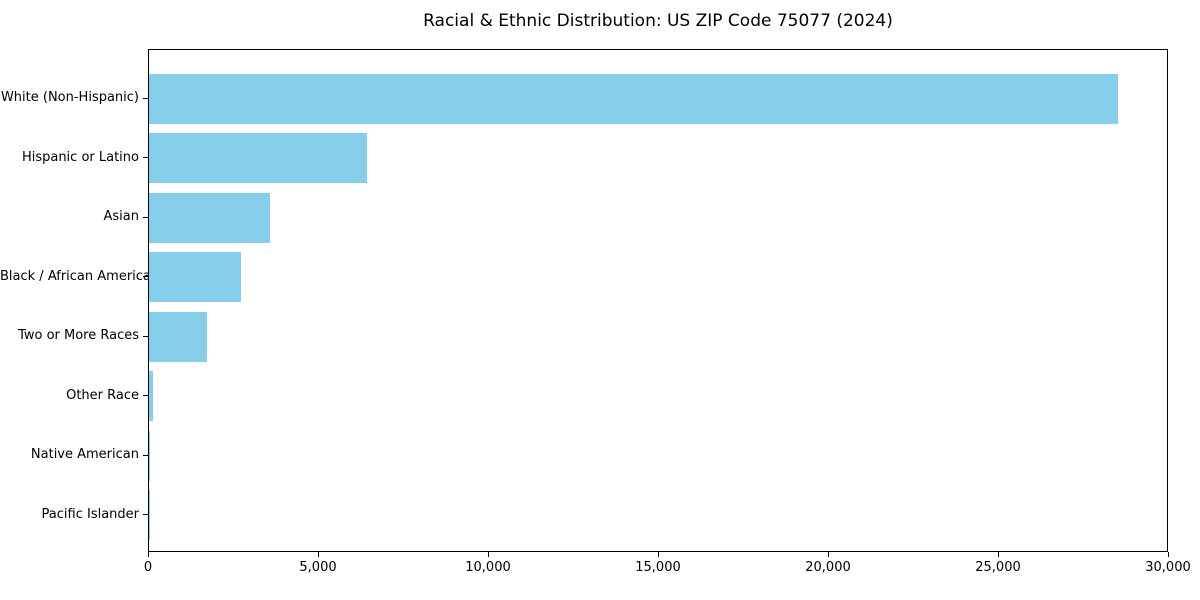 The width and height of the screenshot is (1200, 600). What do you see at coordinates (80, 276) in the screenshot?
I see `y-tick-label: Black / African American` at bounding box center [80, 276].